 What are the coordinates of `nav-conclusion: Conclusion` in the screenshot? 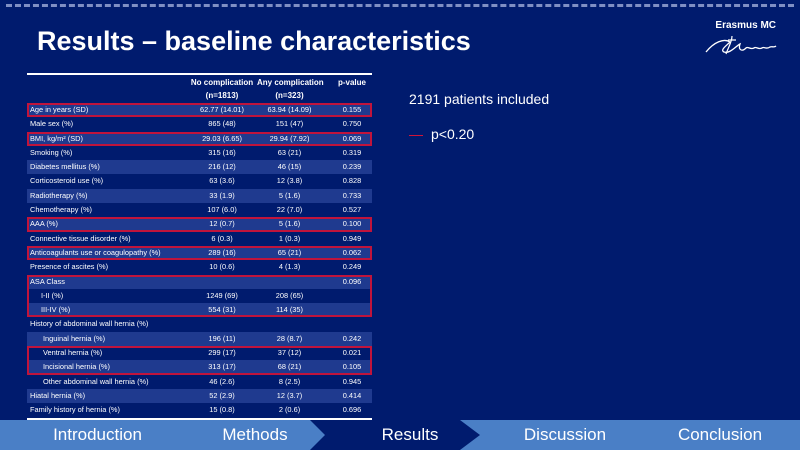 It's located at (720, 434).